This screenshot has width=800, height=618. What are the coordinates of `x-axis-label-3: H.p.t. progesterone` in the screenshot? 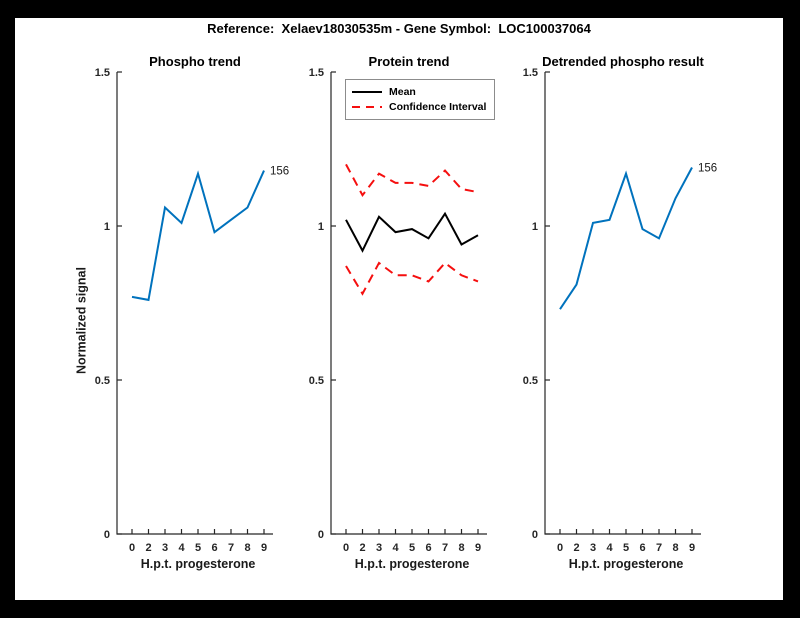 It's located at (626, 564).